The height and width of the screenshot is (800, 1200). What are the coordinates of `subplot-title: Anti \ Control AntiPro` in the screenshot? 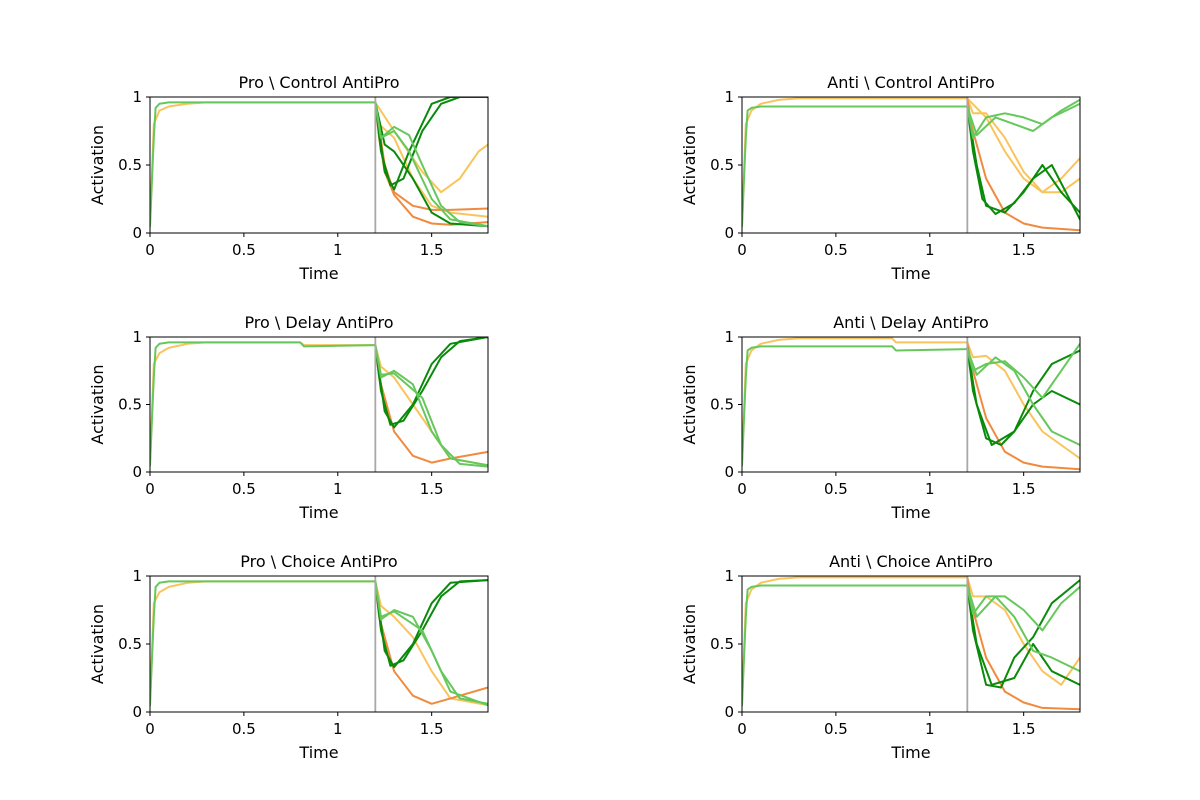 It's located at (910, 82).